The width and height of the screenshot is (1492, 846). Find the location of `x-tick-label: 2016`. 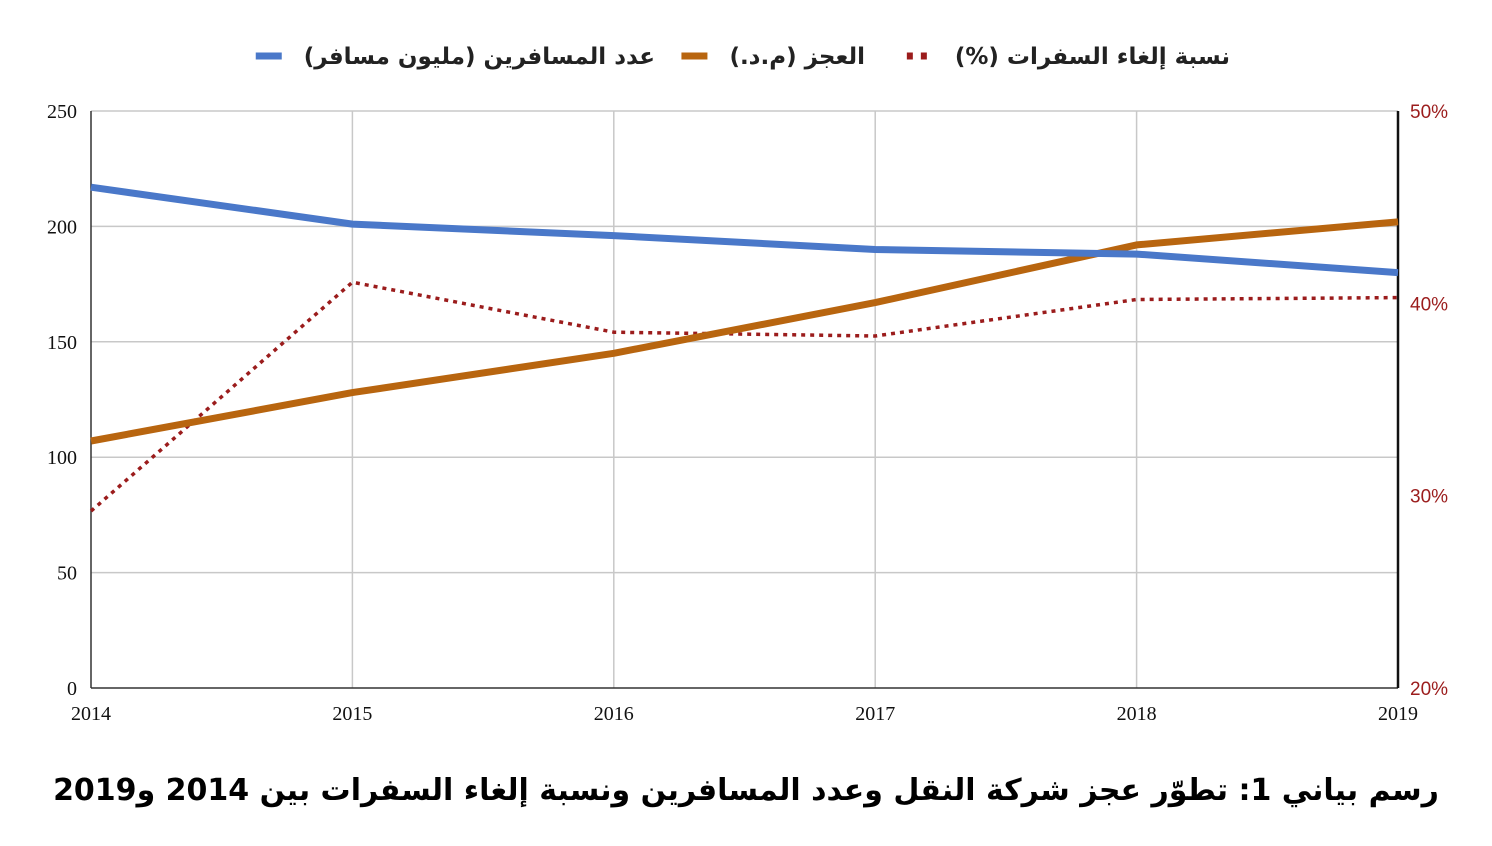

x-tick-label: 2016 is located at coordinates (614, 714).